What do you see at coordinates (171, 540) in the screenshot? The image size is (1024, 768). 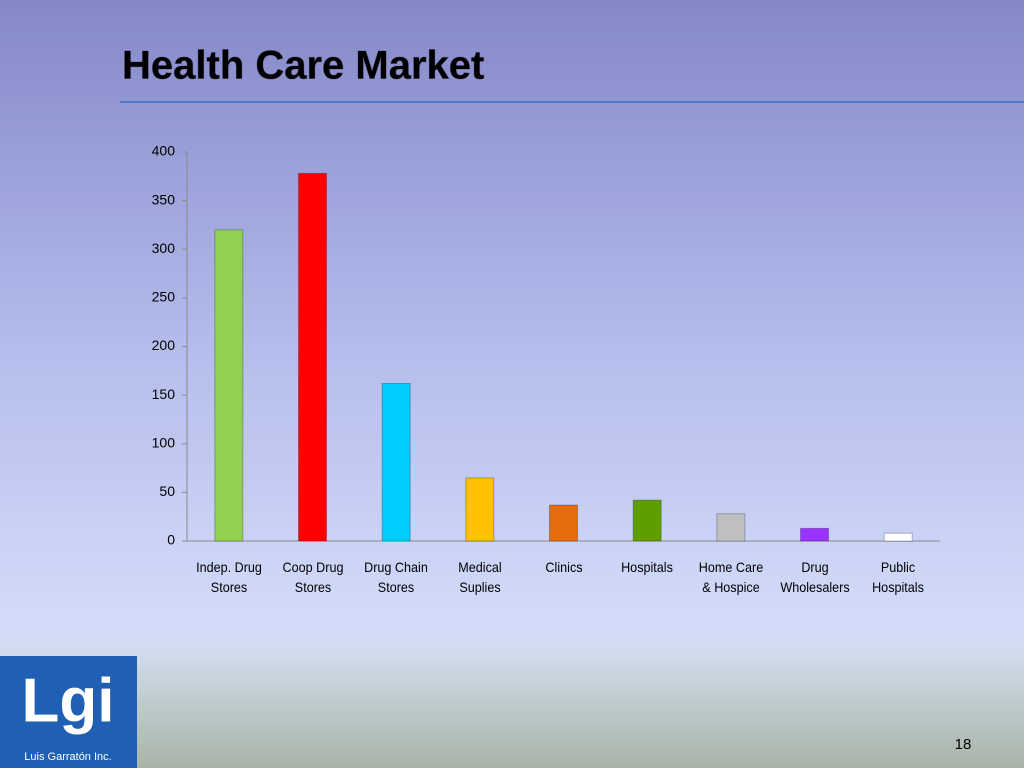 I see `y-tick-label: 0` at bounding box center [171, 540].